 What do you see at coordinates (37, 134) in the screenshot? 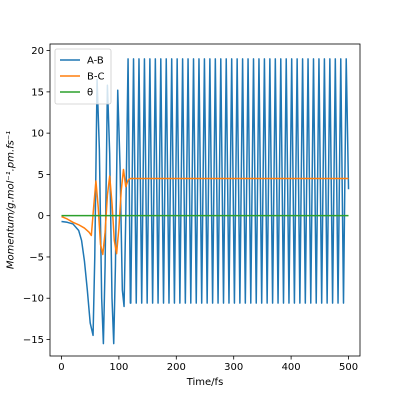
I see `y-tick-label: 10` at bounding box center [37, 134].